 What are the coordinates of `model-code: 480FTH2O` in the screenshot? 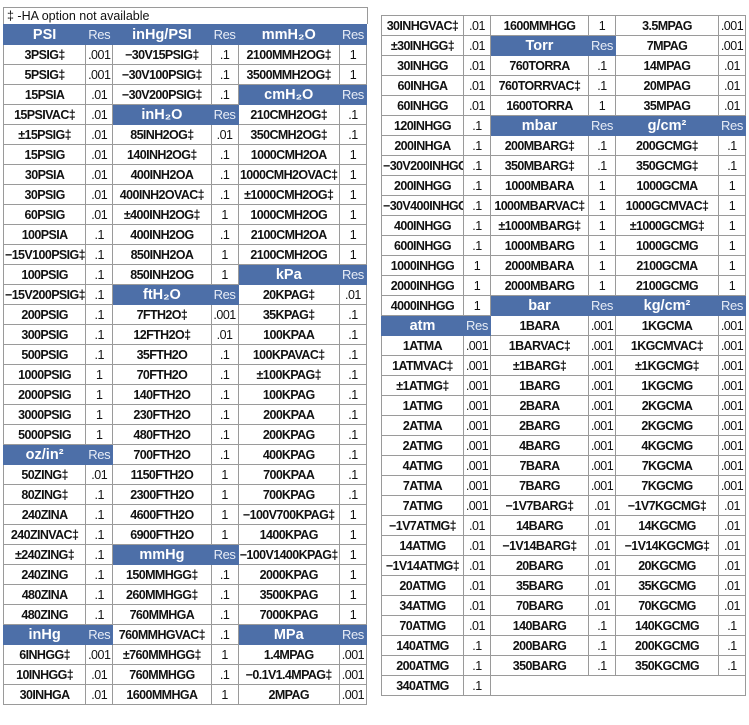 It's located at (162, 434).